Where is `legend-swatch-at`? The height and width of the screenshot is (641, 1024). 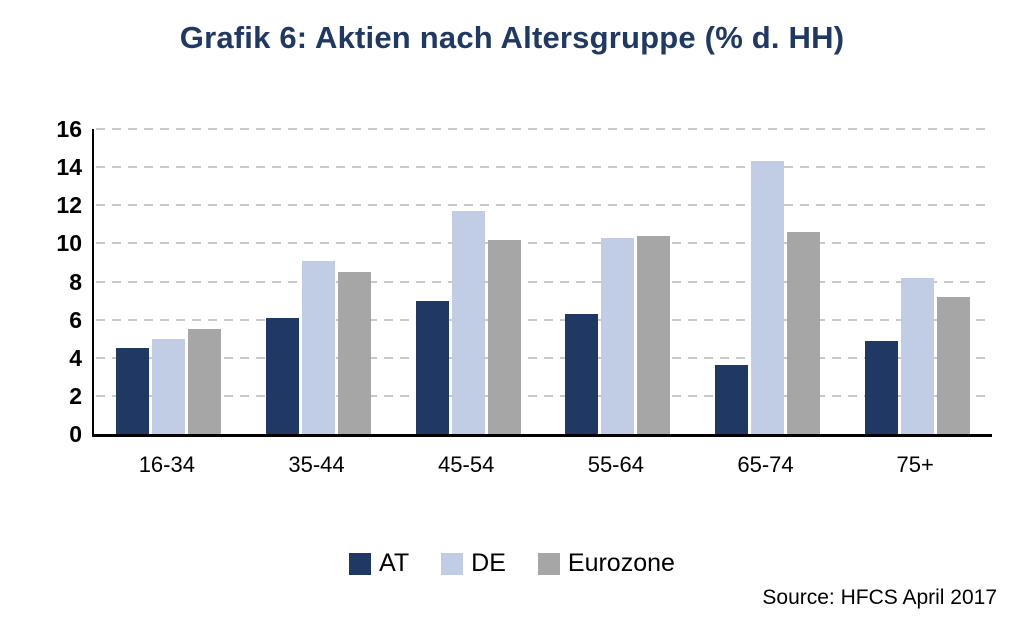 legend-swatch-at is located at coordinates (360, 563).